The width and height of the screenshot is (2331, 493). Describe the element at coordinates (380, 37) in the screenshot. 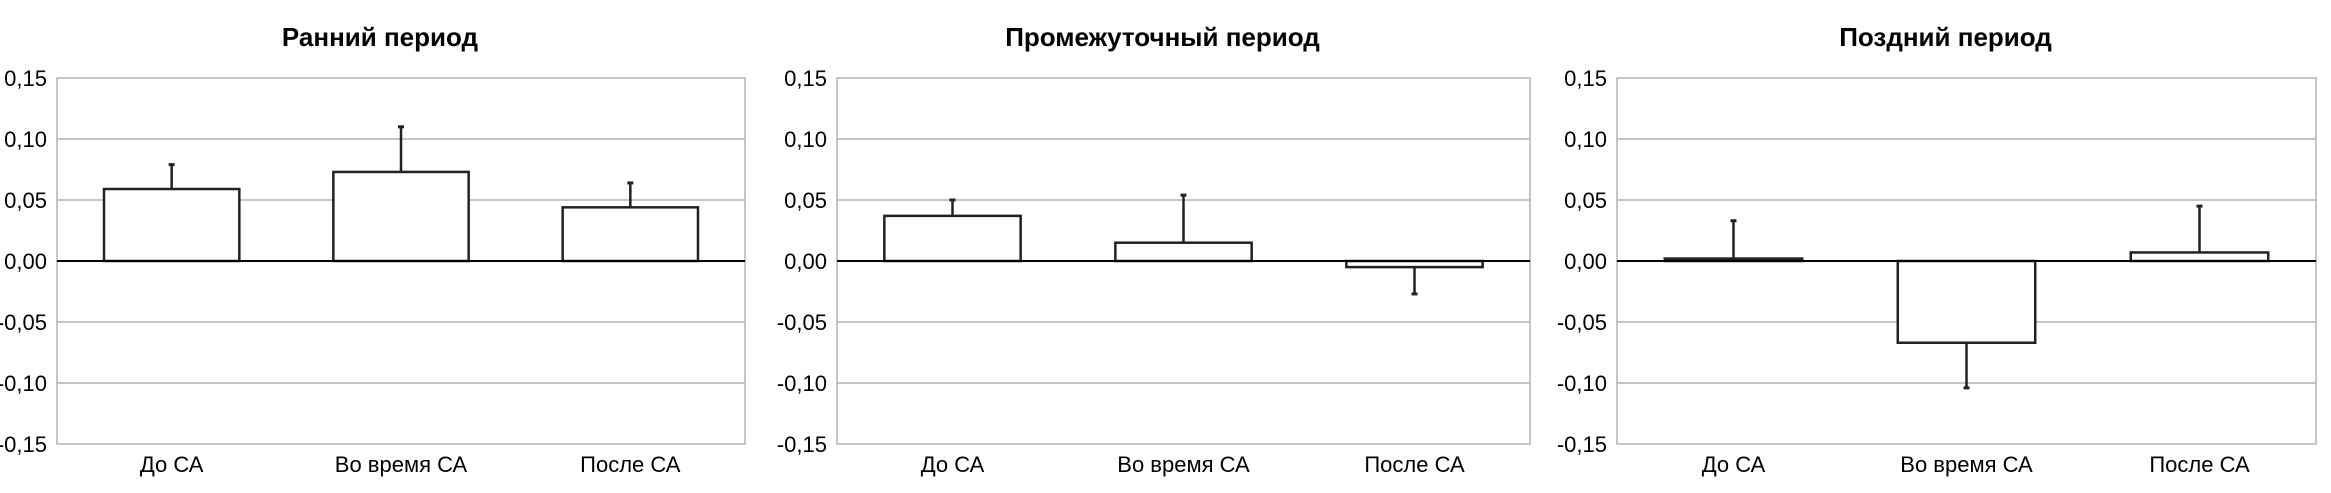

I see `chart-title: Ранний период` at that location.